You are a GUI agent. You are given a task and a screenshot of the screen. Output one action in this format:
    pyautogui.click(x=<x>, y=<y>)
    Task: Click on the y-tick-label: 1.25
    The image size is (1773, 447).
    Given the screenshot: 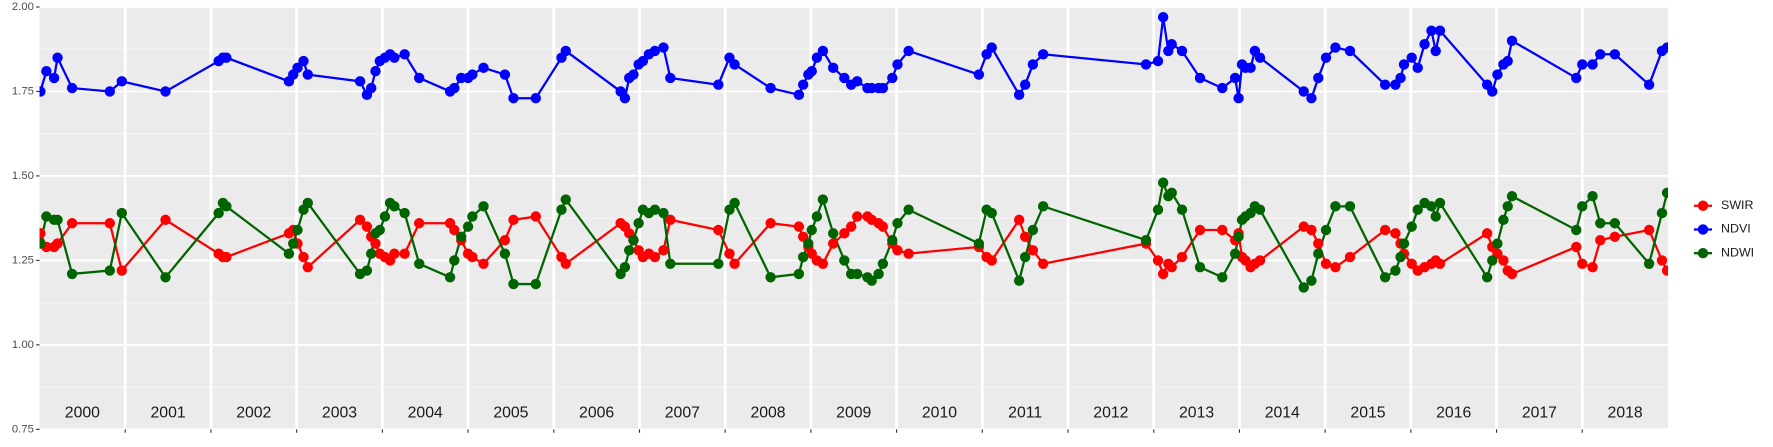 What is the action you would take?
    pyautogui.click(x=23, y=260)
    